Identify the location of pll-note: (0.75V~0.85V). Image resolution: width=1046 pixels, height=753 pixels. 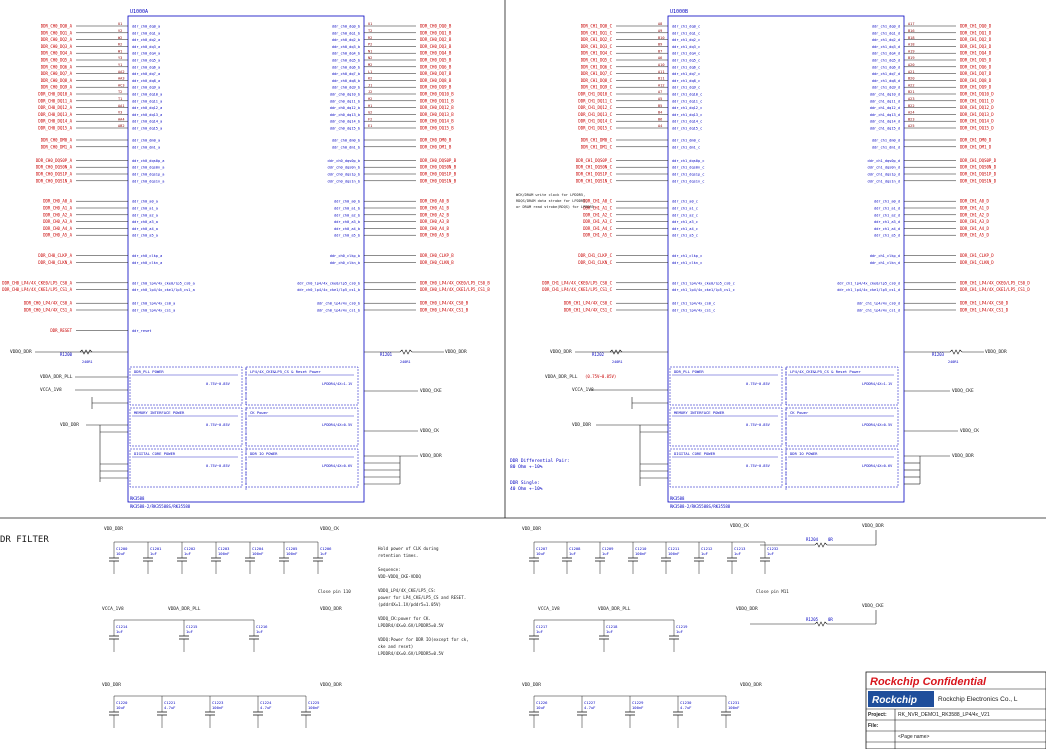
(600, 376).